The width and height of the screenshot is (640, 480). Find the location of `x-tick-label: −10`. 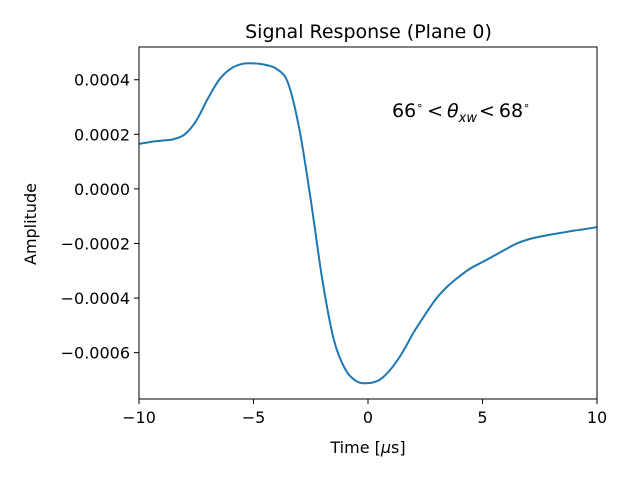

x-tick-label: −10 is located at coordinates (139, 417).